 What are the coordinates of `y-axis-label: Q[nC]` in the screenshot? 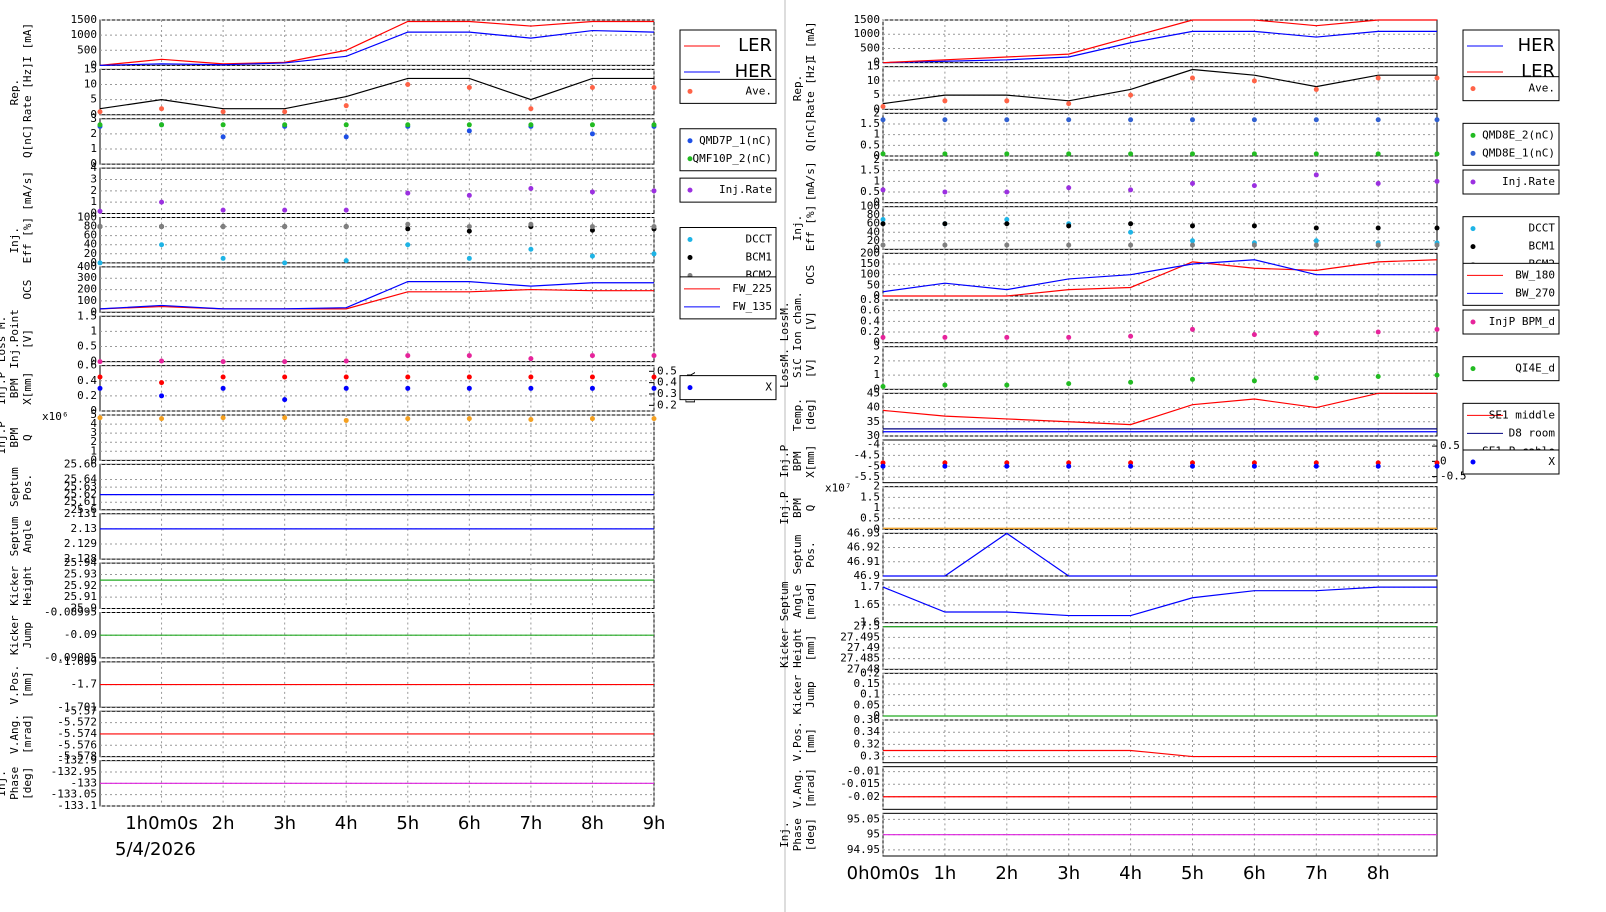 It's located at (810, 134).